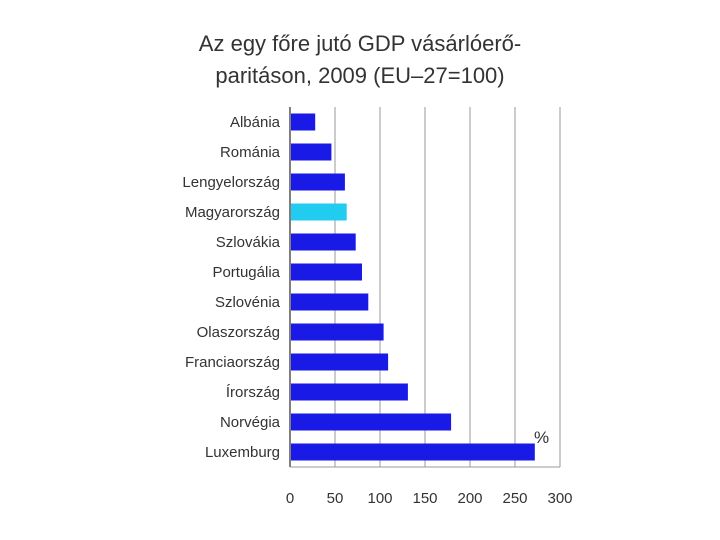 This screenshot has width=720, height=540. Describe the element at coordinates (514, 498) in the screenshot. I see `x-tick-label: 250` at that location.